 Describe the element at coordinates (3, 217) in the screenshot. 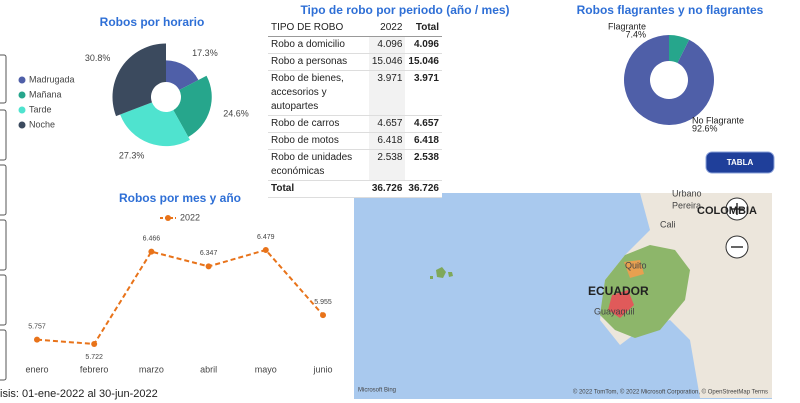

I see `sidebar` at that location.